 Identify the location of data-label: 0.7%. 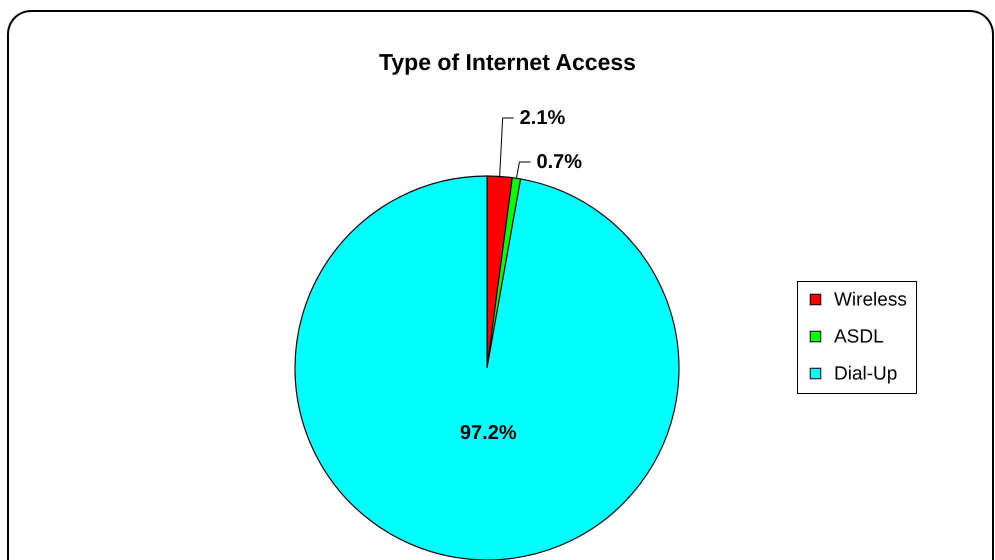
(559, 162).